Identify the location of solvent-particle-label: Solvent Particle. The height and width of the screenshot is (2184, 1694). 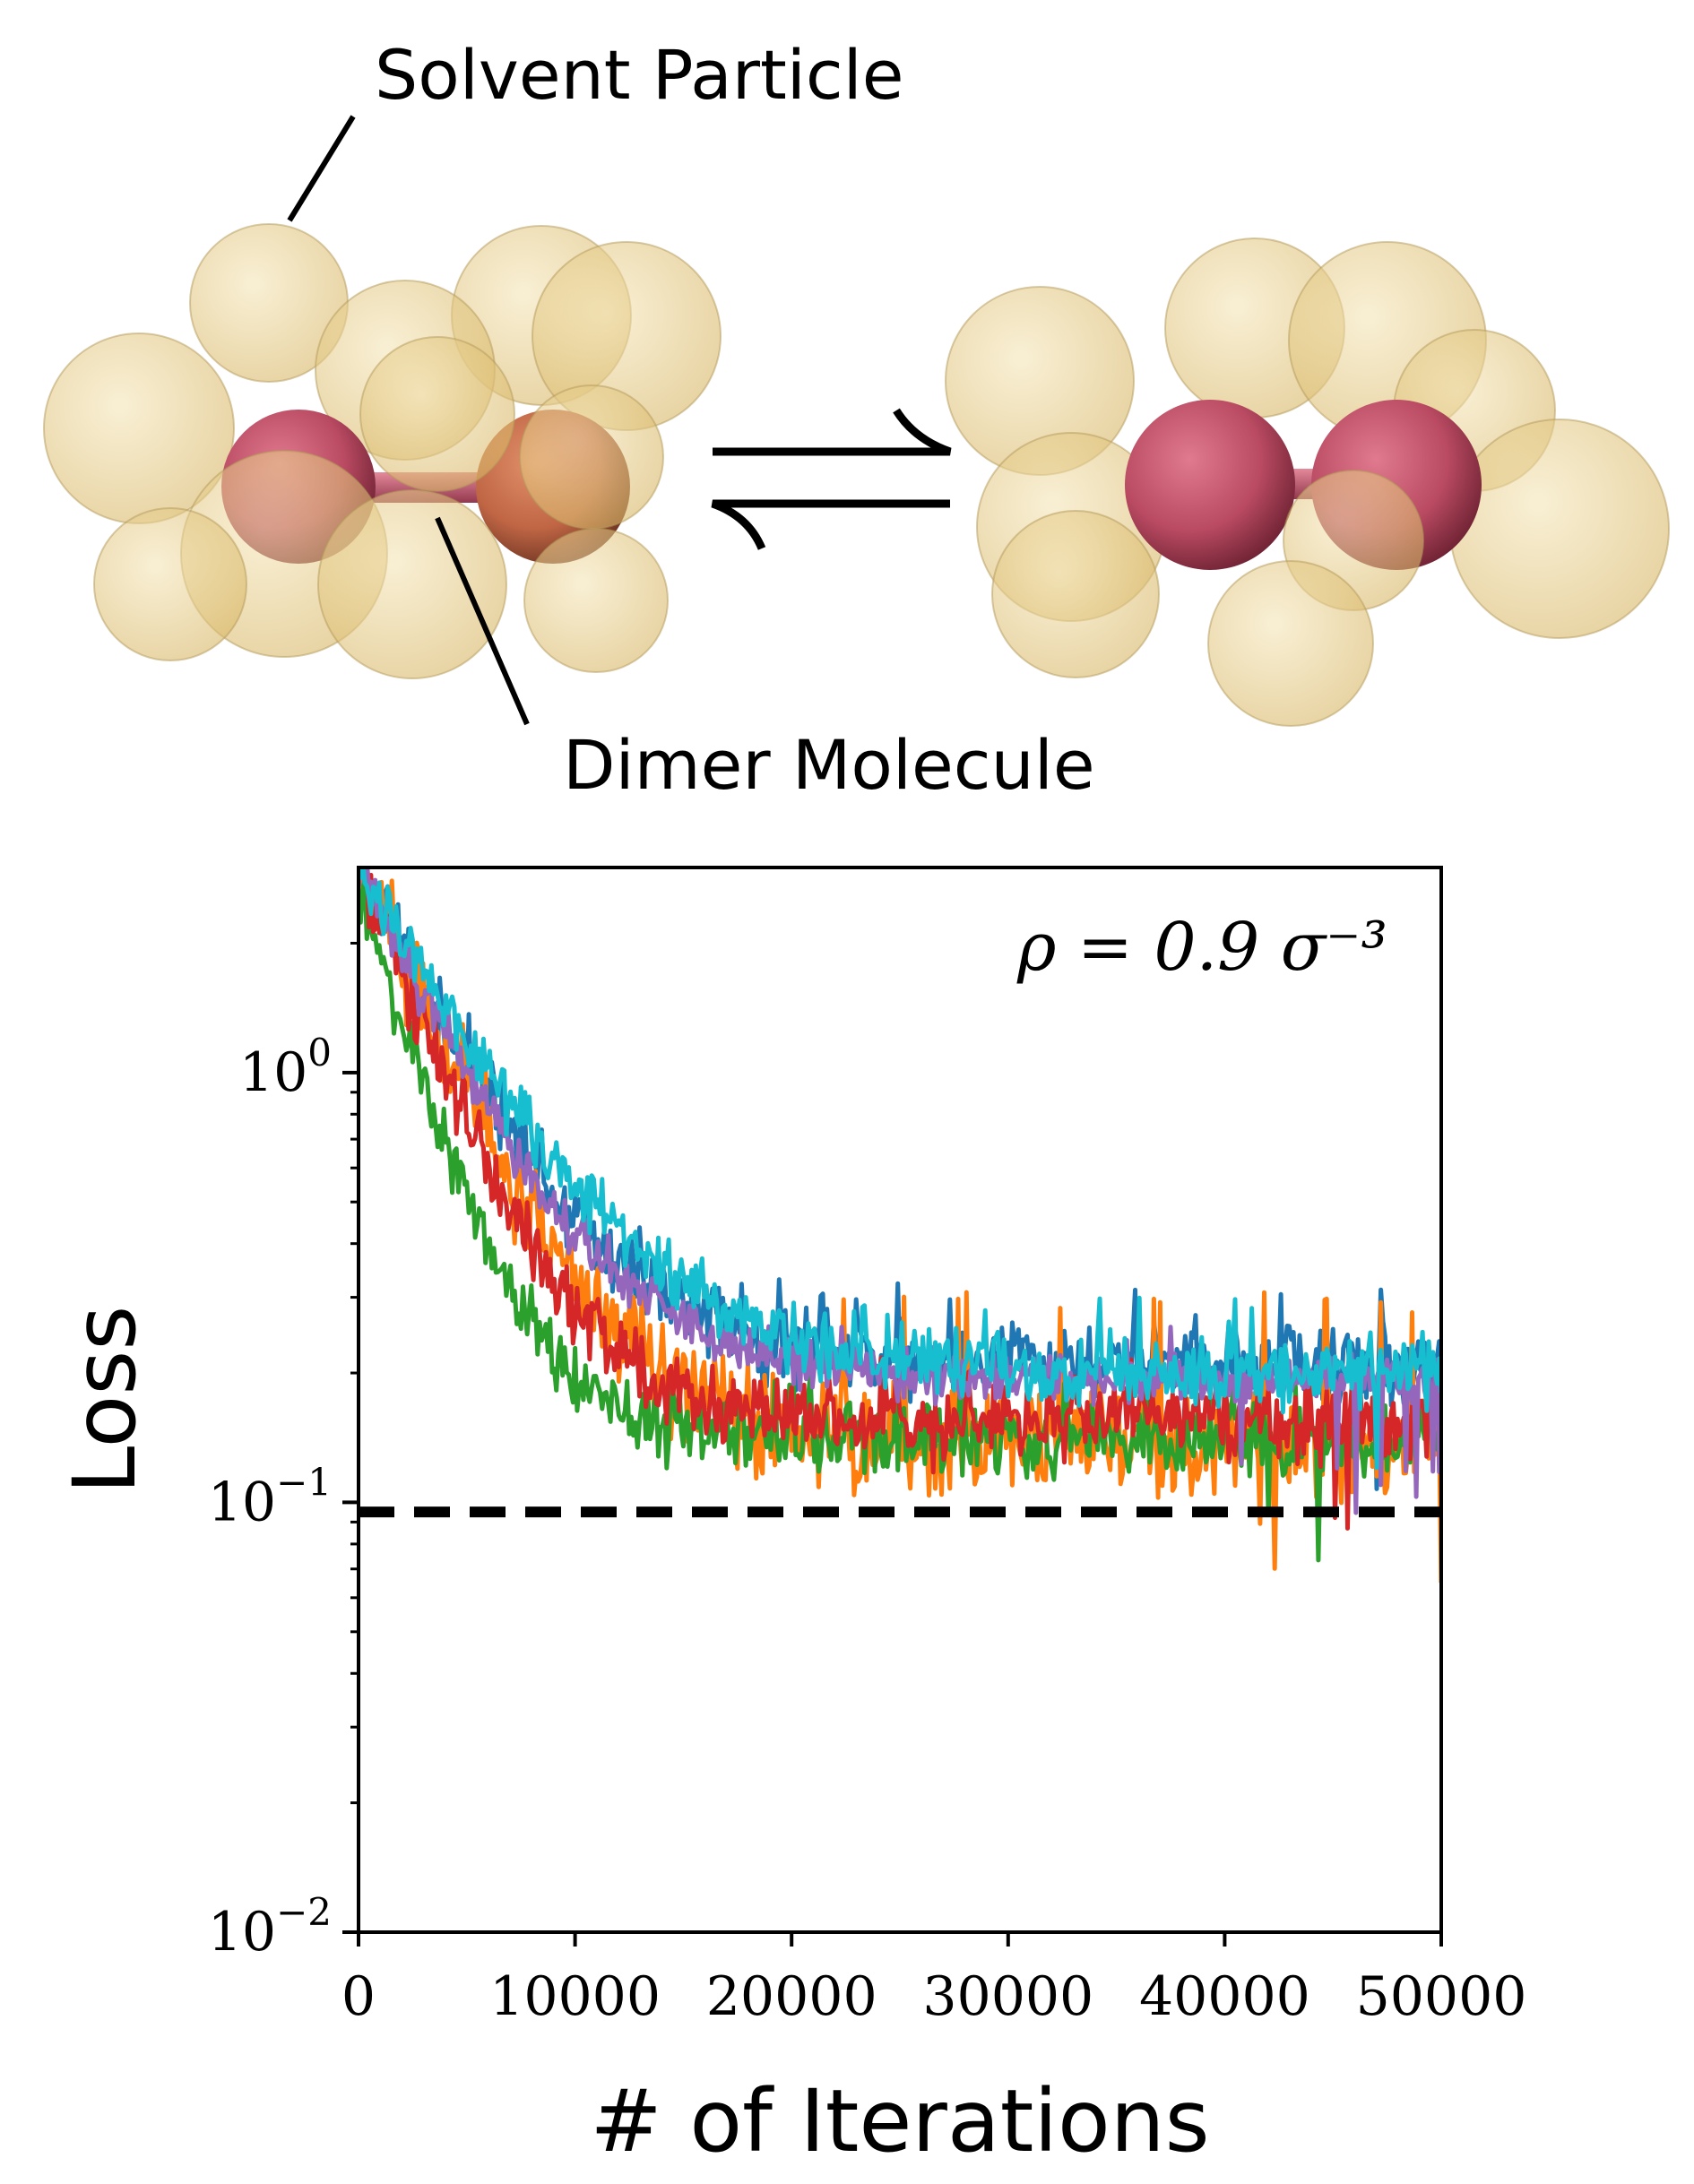
(639, 75).